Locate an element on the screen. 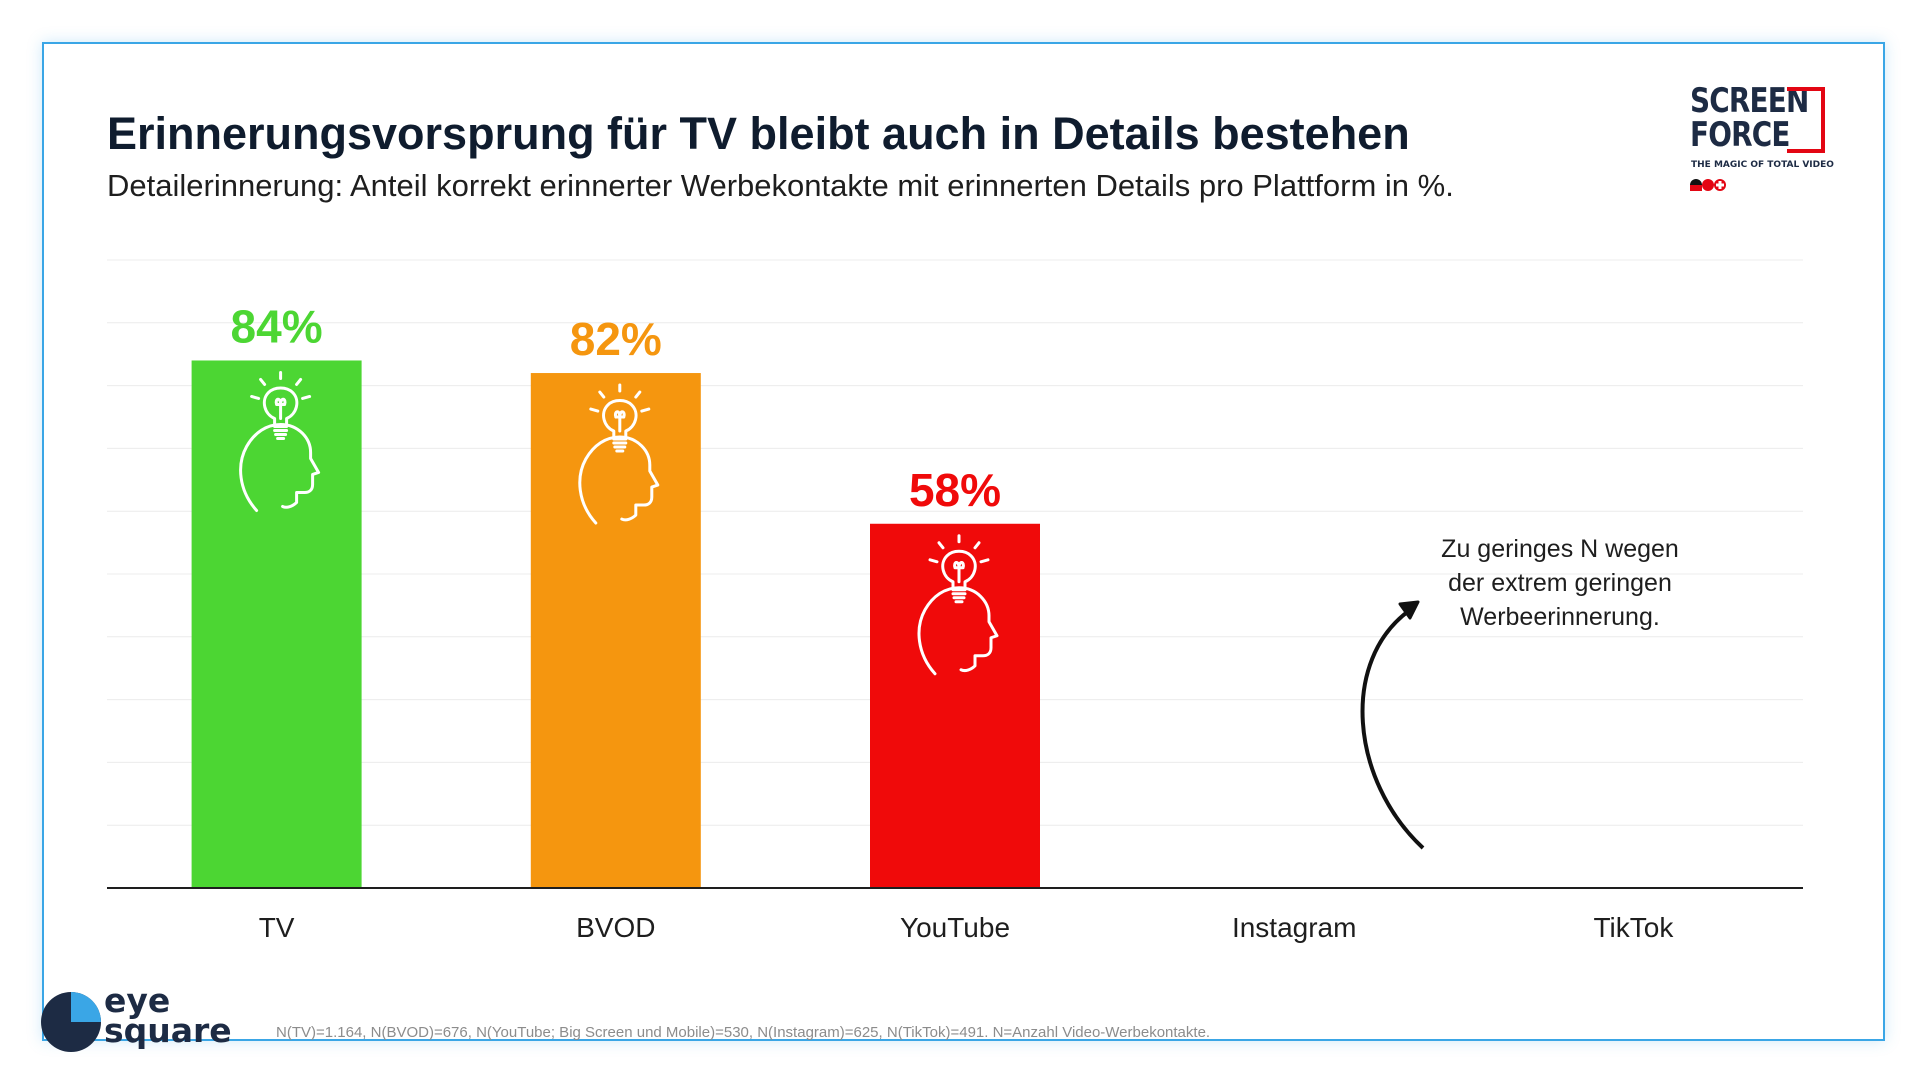 This screenshot has width=1919, height=1079. category-label-youtube: YouTube is located at coordinates (955, 927).